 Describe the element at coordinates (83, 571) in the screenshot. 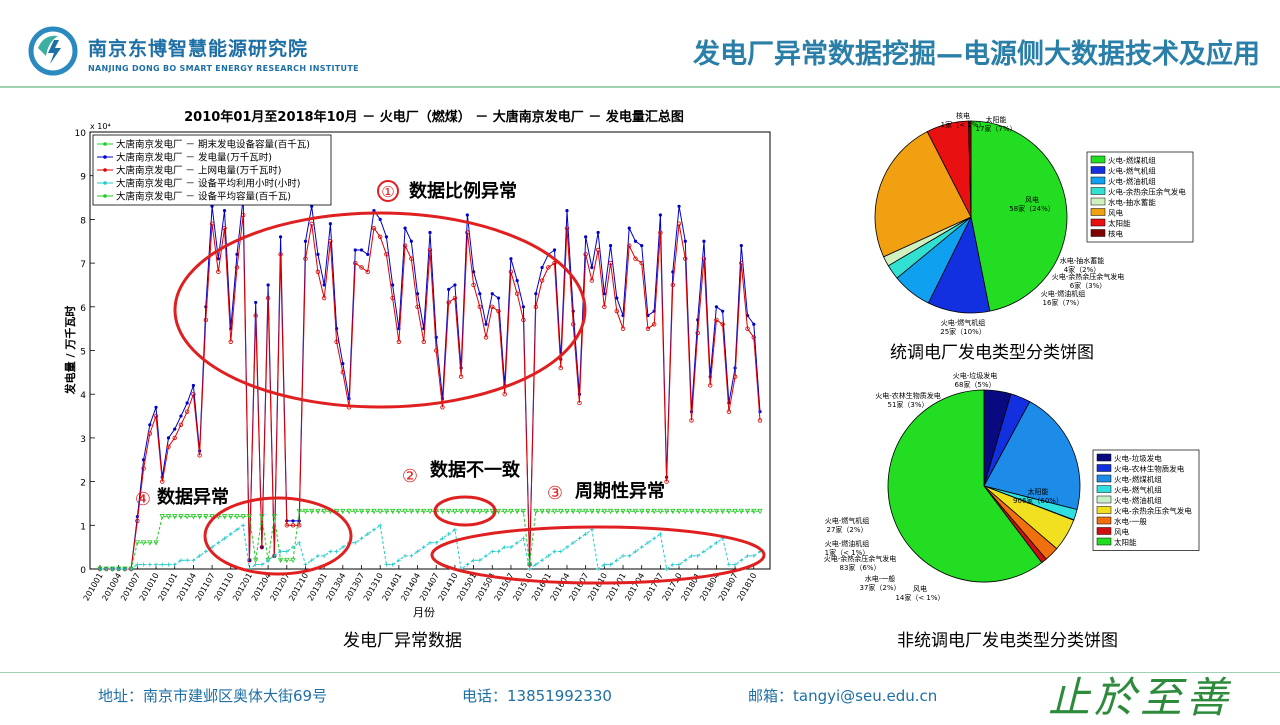

I see `y-tick-label: 0` at that location.